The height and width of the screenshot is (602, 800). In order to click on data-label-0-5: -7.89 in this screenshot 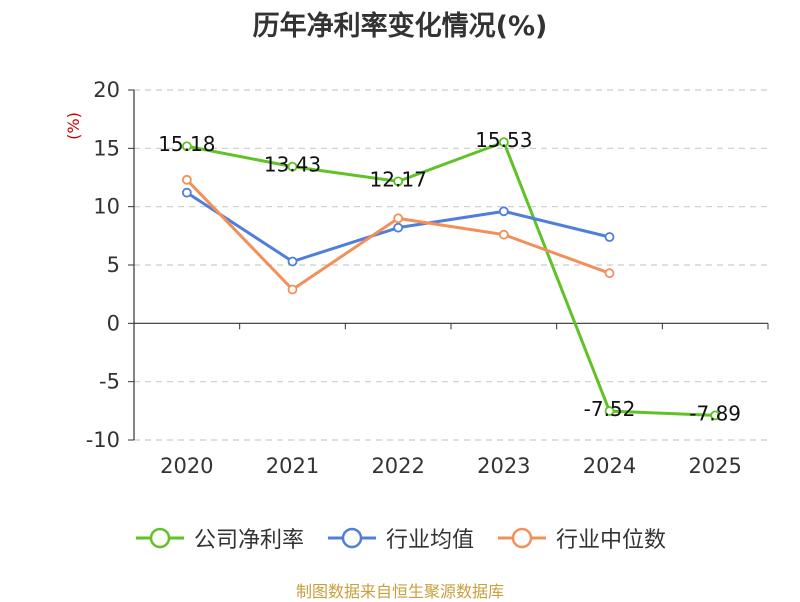, I will do `click(715, 413)`.